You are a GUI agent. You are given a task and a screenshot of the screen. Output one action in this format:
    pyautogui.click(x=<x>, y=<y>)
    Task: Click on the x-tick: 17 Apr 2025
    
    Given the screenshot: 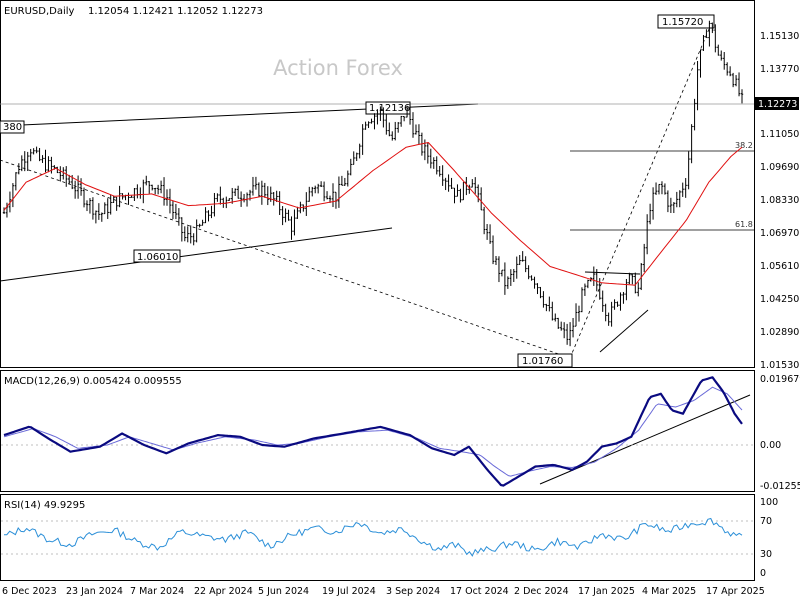 What is the action you would take?
    pyautogui.click(x=735, y=591)
    